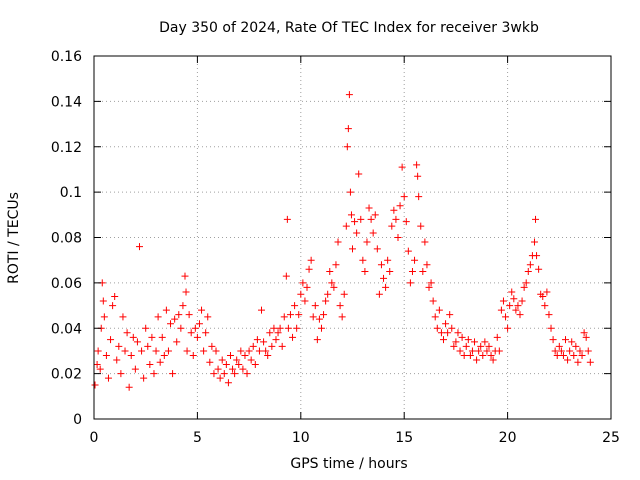 This screenshot has height=480, width=640. I want to click on x-tick-label: 20, so click(508, 438).